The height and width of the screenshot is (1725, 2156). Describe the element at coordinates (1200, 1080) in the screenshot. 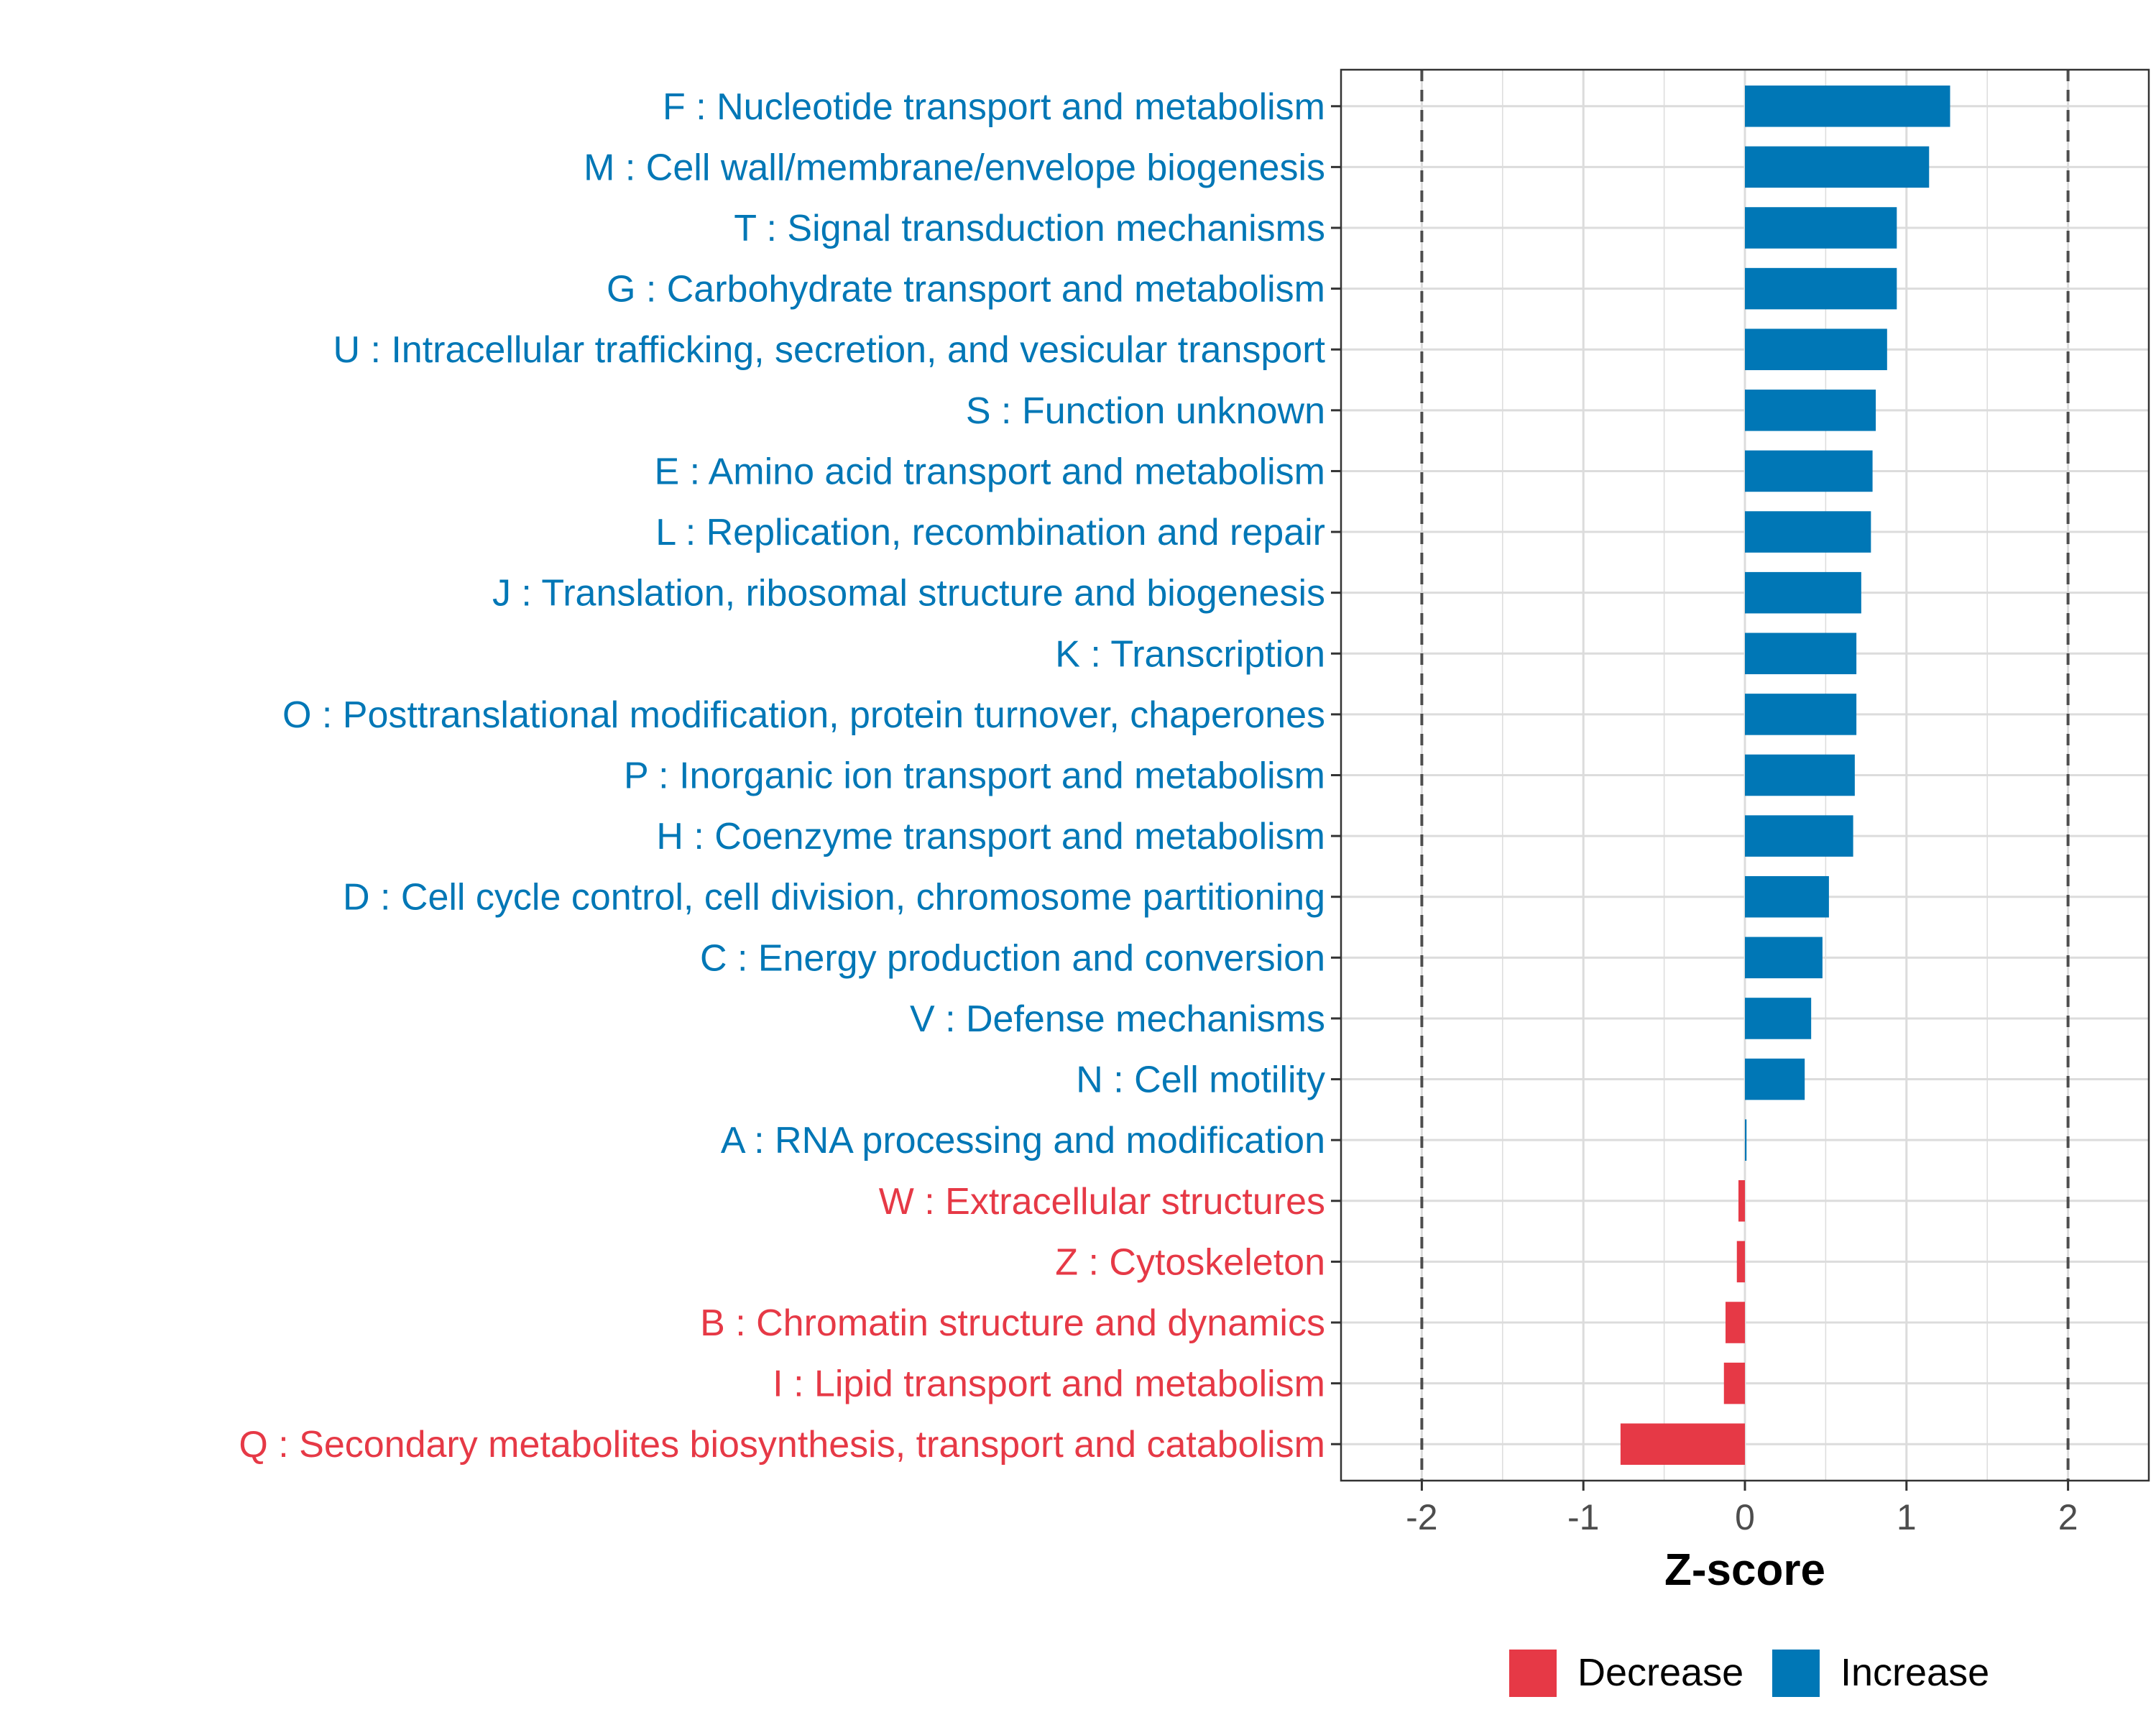

I see `y-tick-label: N : Cell motility` at that location.